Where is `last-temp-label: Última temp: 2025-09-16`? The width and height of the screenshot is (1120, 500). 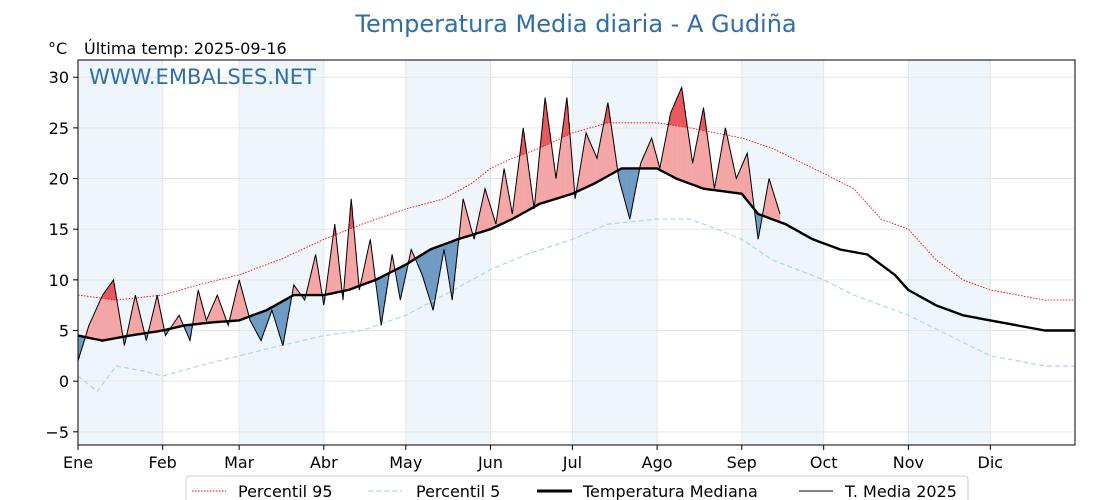 last-temp-label: Última temp: 2025-09-16 is located at coordinates (185, 48).